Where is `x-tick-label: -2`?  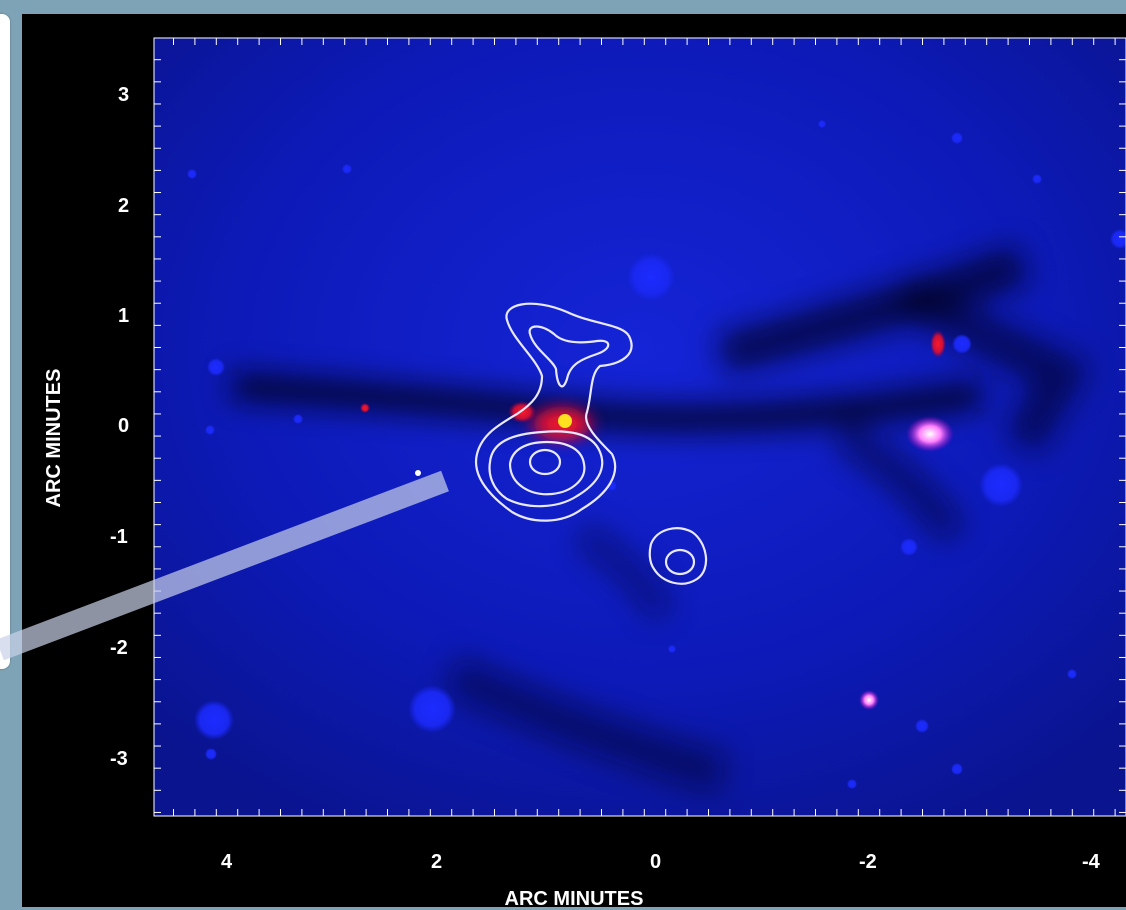 x-tick-label: -2 is located at coordinates (868, 862).